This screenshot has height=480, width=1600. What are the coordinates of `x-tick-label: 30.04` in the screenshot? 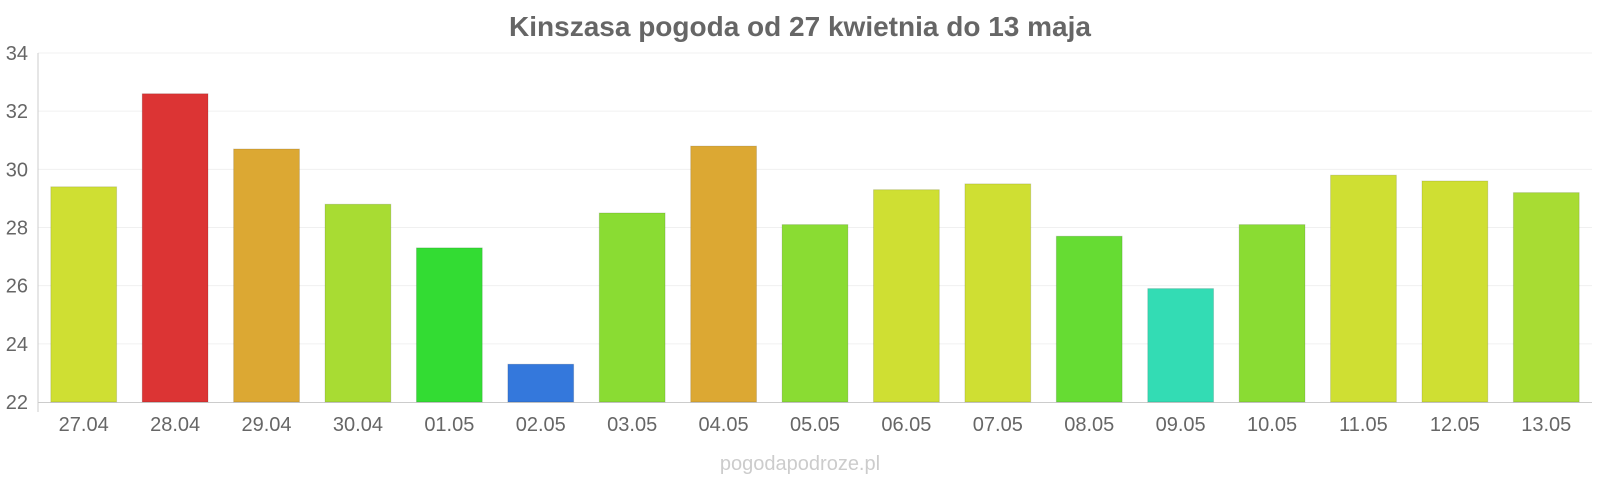 It's located at (358, 425).